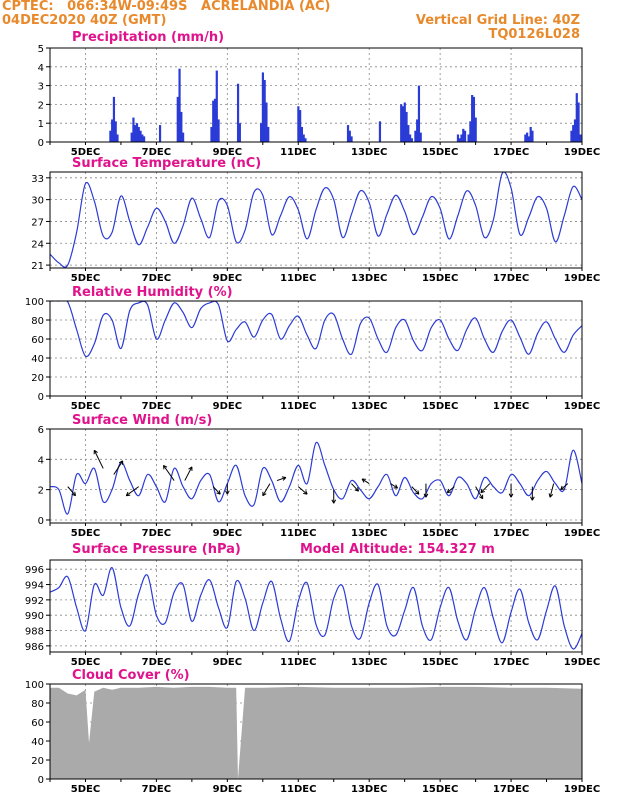  I want to click on temp-xtick-label: 17DEC, so click(511, 278).